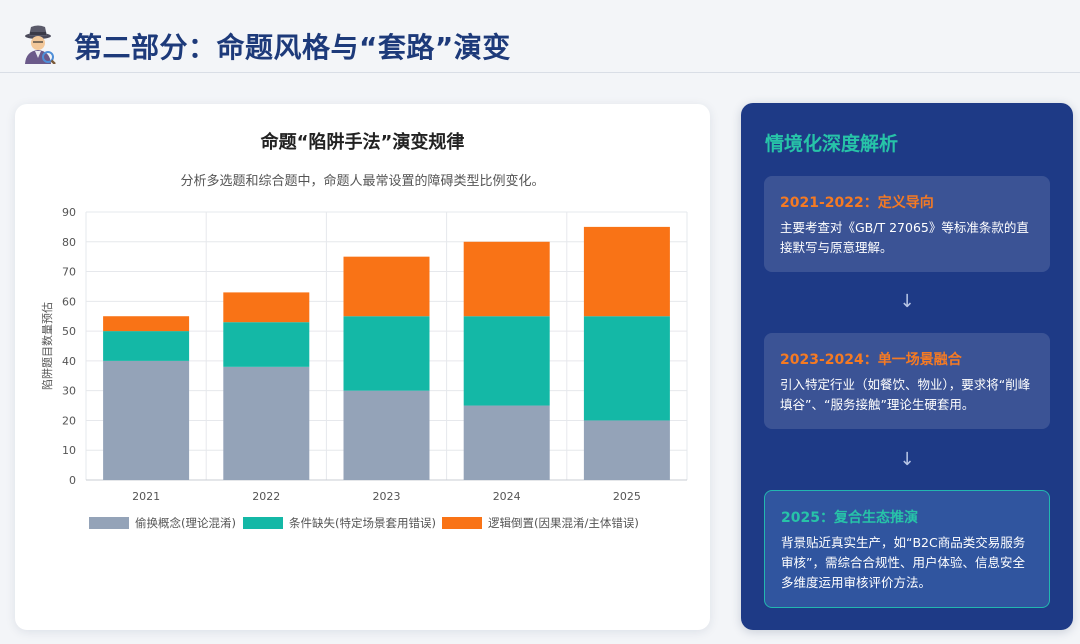 The height and width of the screenshot is (644, 1080). I want to click on x-tick-label: 2021, so click(146, 496).